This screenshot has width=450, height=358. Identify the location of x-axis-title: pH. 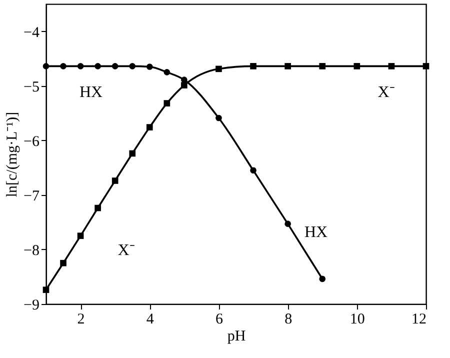
(236, 336).